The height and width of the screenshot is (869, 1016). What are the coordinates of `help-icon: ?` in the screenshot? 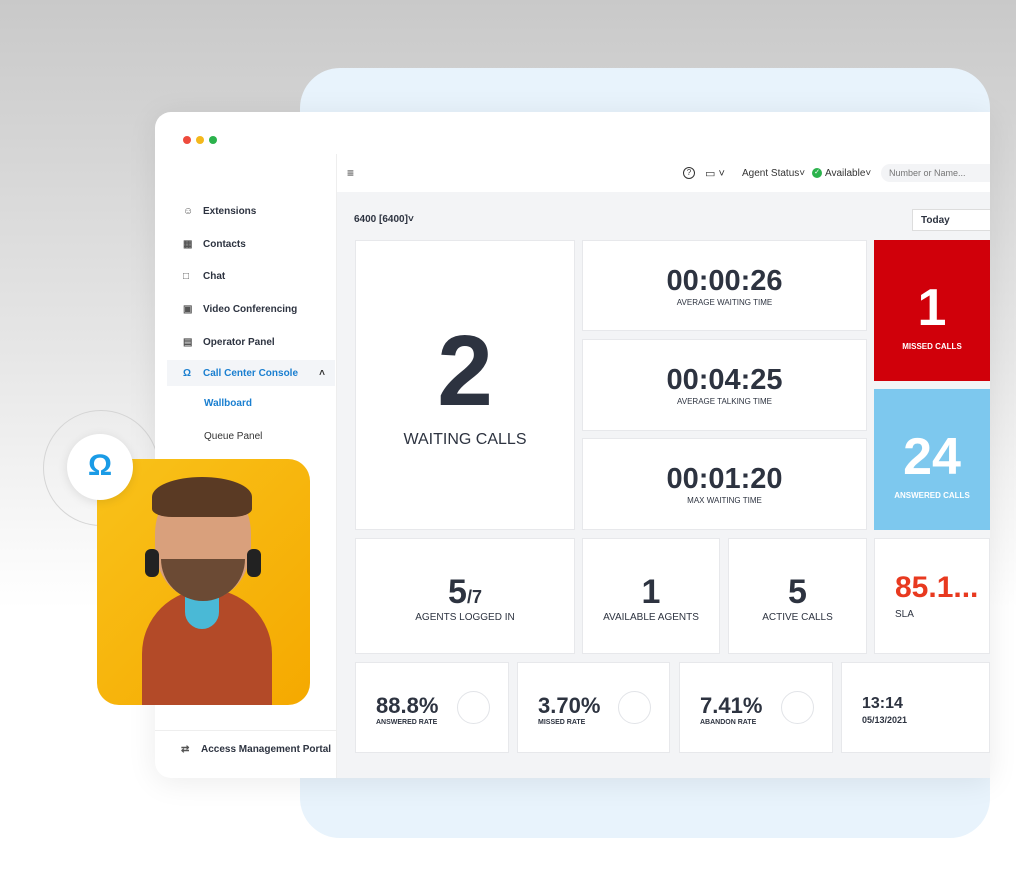 It's located at (689, 173).